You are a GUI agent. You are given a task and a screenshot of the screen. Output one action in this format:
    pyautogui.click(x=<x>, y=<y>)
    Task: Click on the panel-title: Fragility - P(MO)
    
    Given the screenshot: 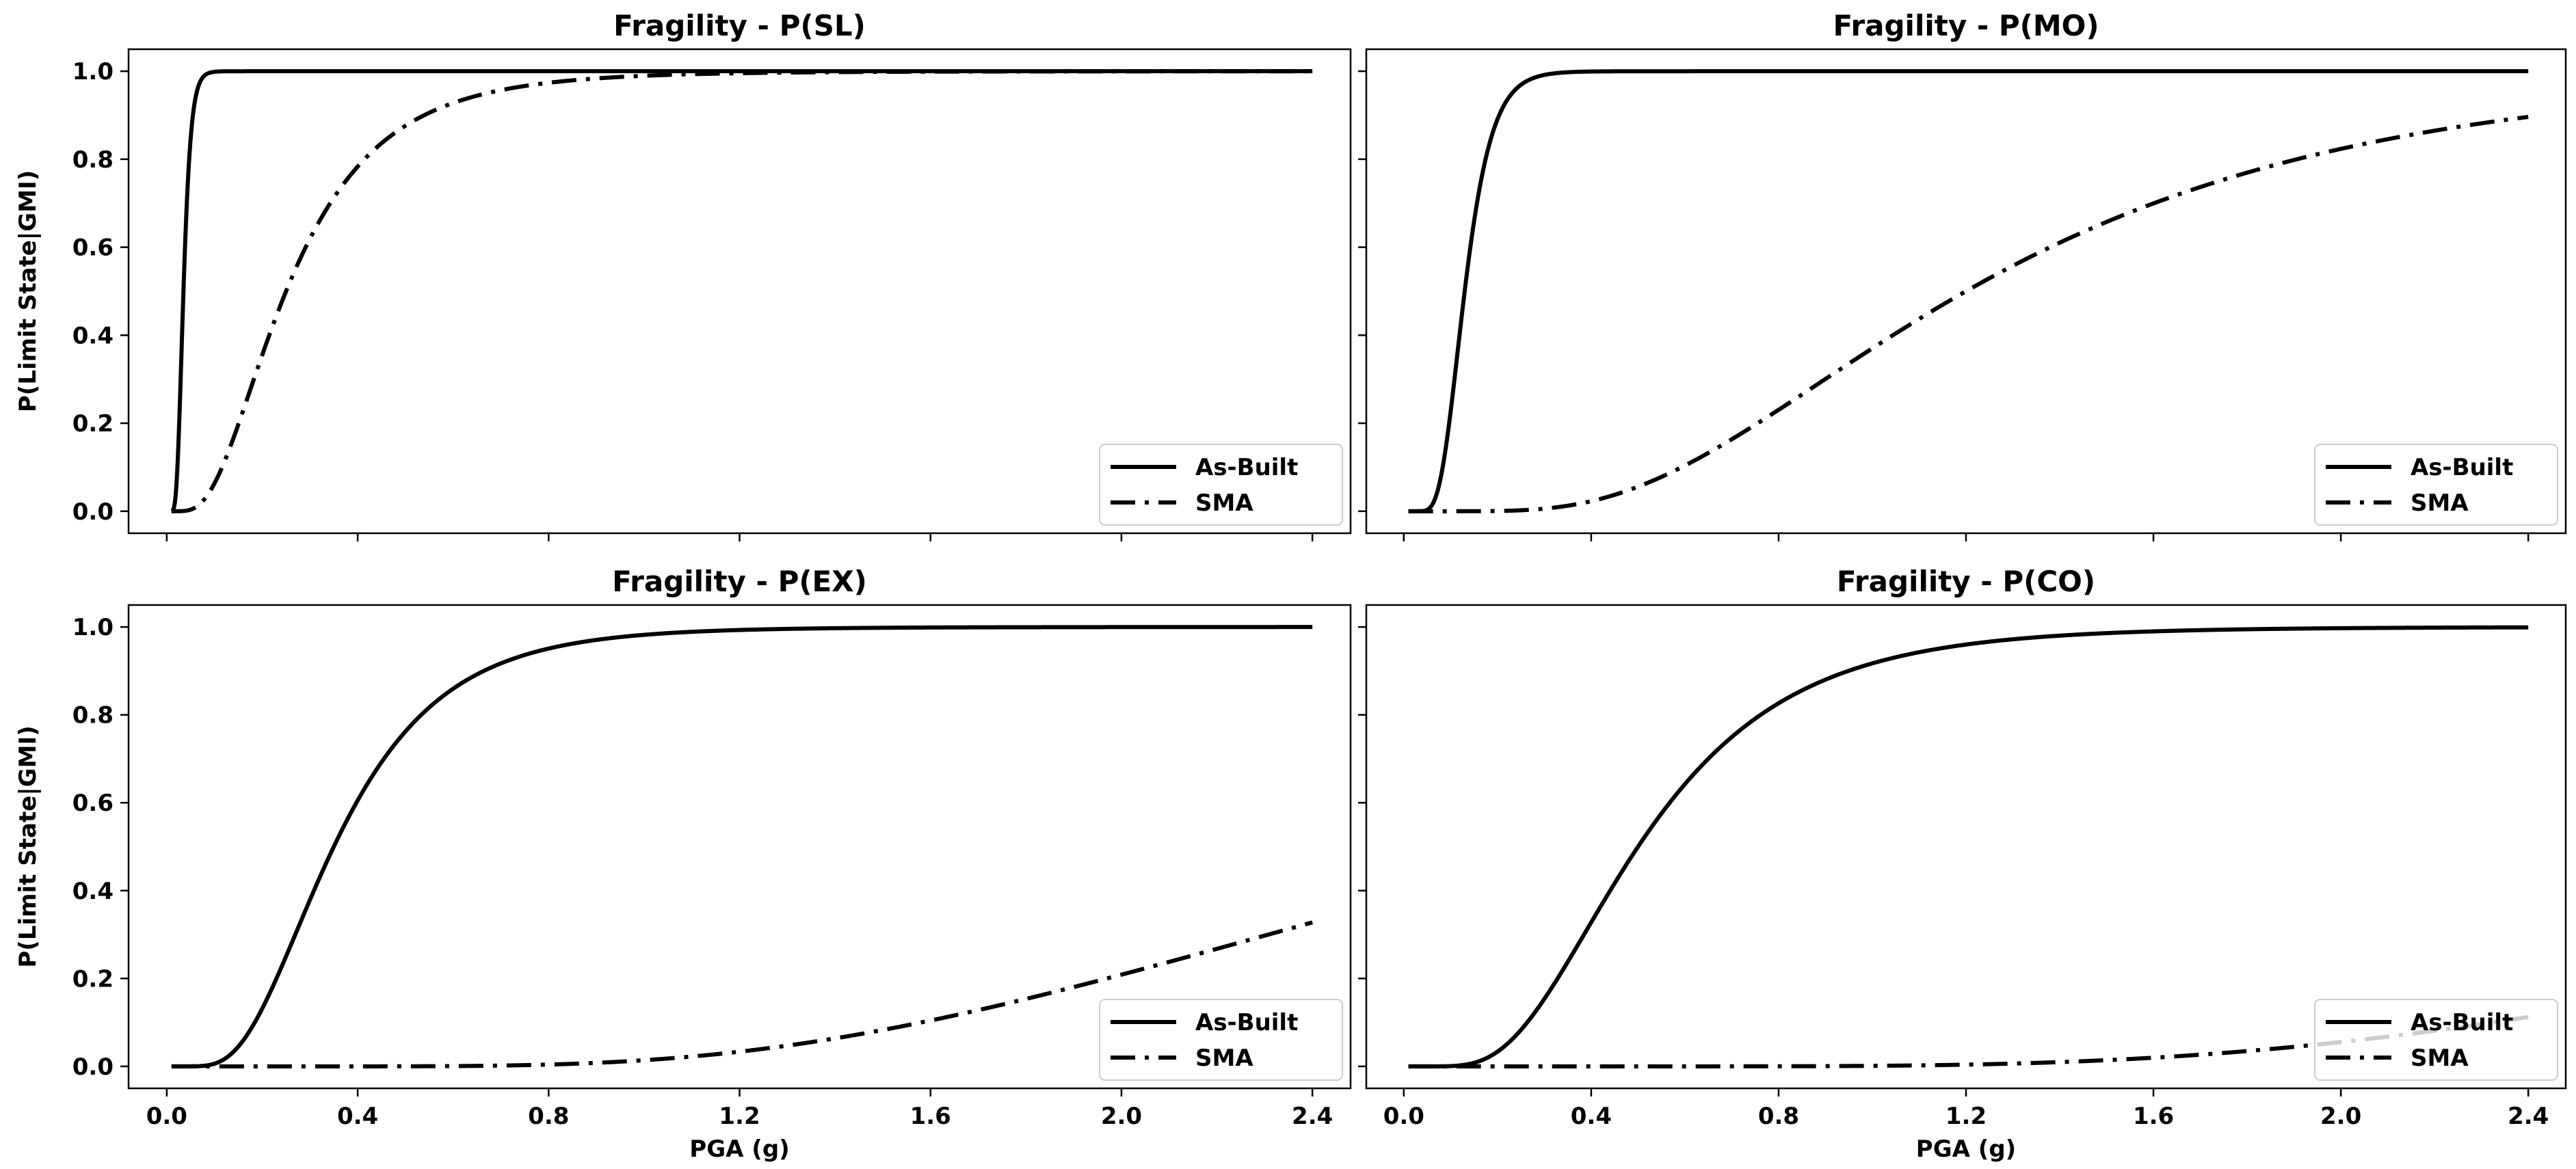 What is the action you would take?
    pyautogui.click(x=1966, y=25)
    